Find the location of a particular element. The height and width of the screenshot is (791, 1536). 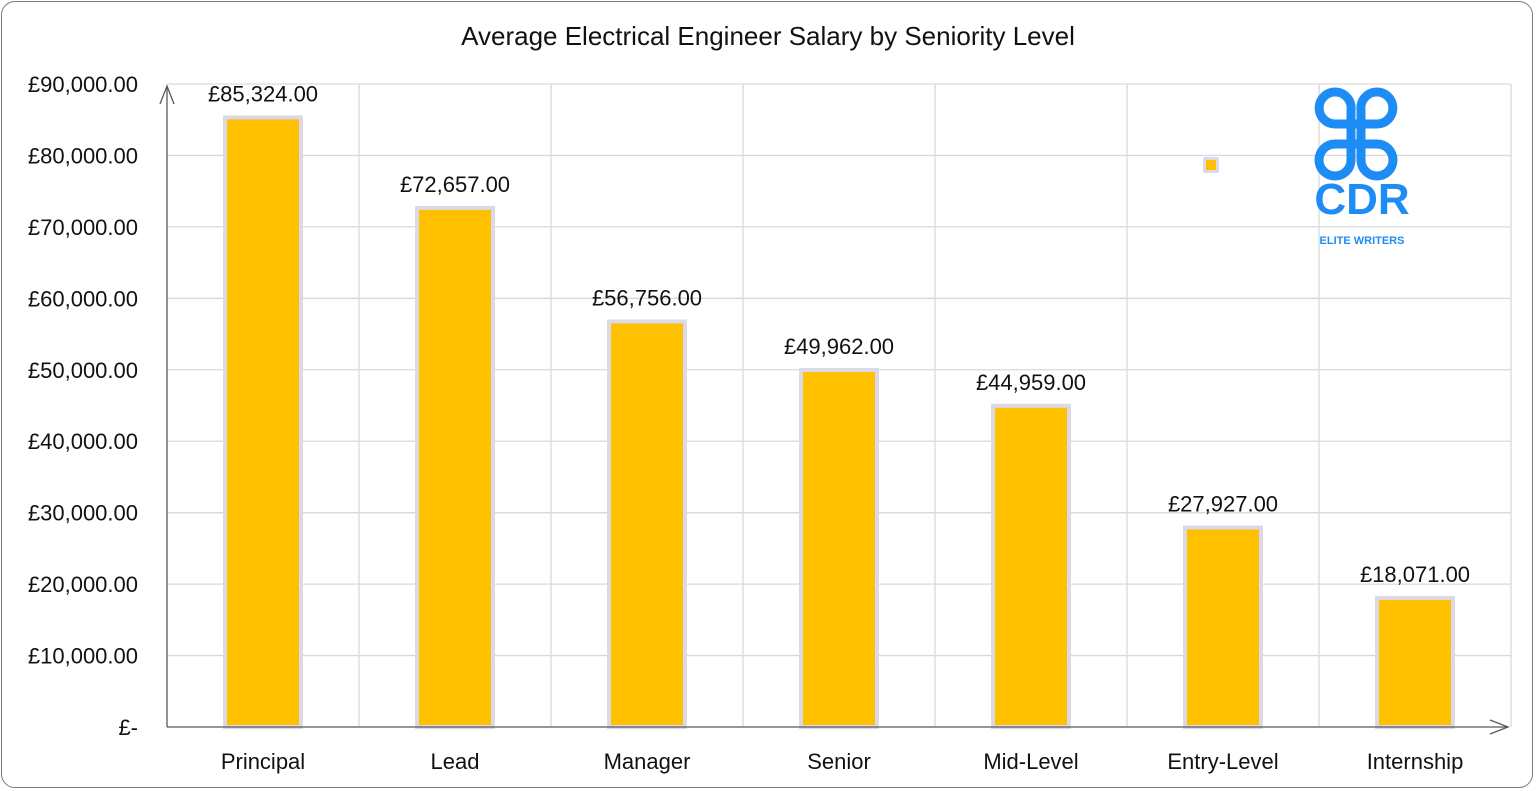

x-tick-label: Internship is located at coordinates (1415, 761).